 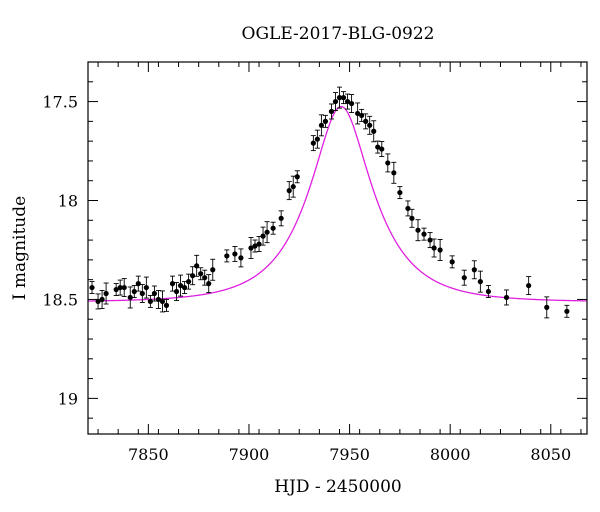 What do you see at coordinates (338, 487) in the screenshot?
I see `x-axis-label: HJD - 2450000` at bounding box center [338, 487].